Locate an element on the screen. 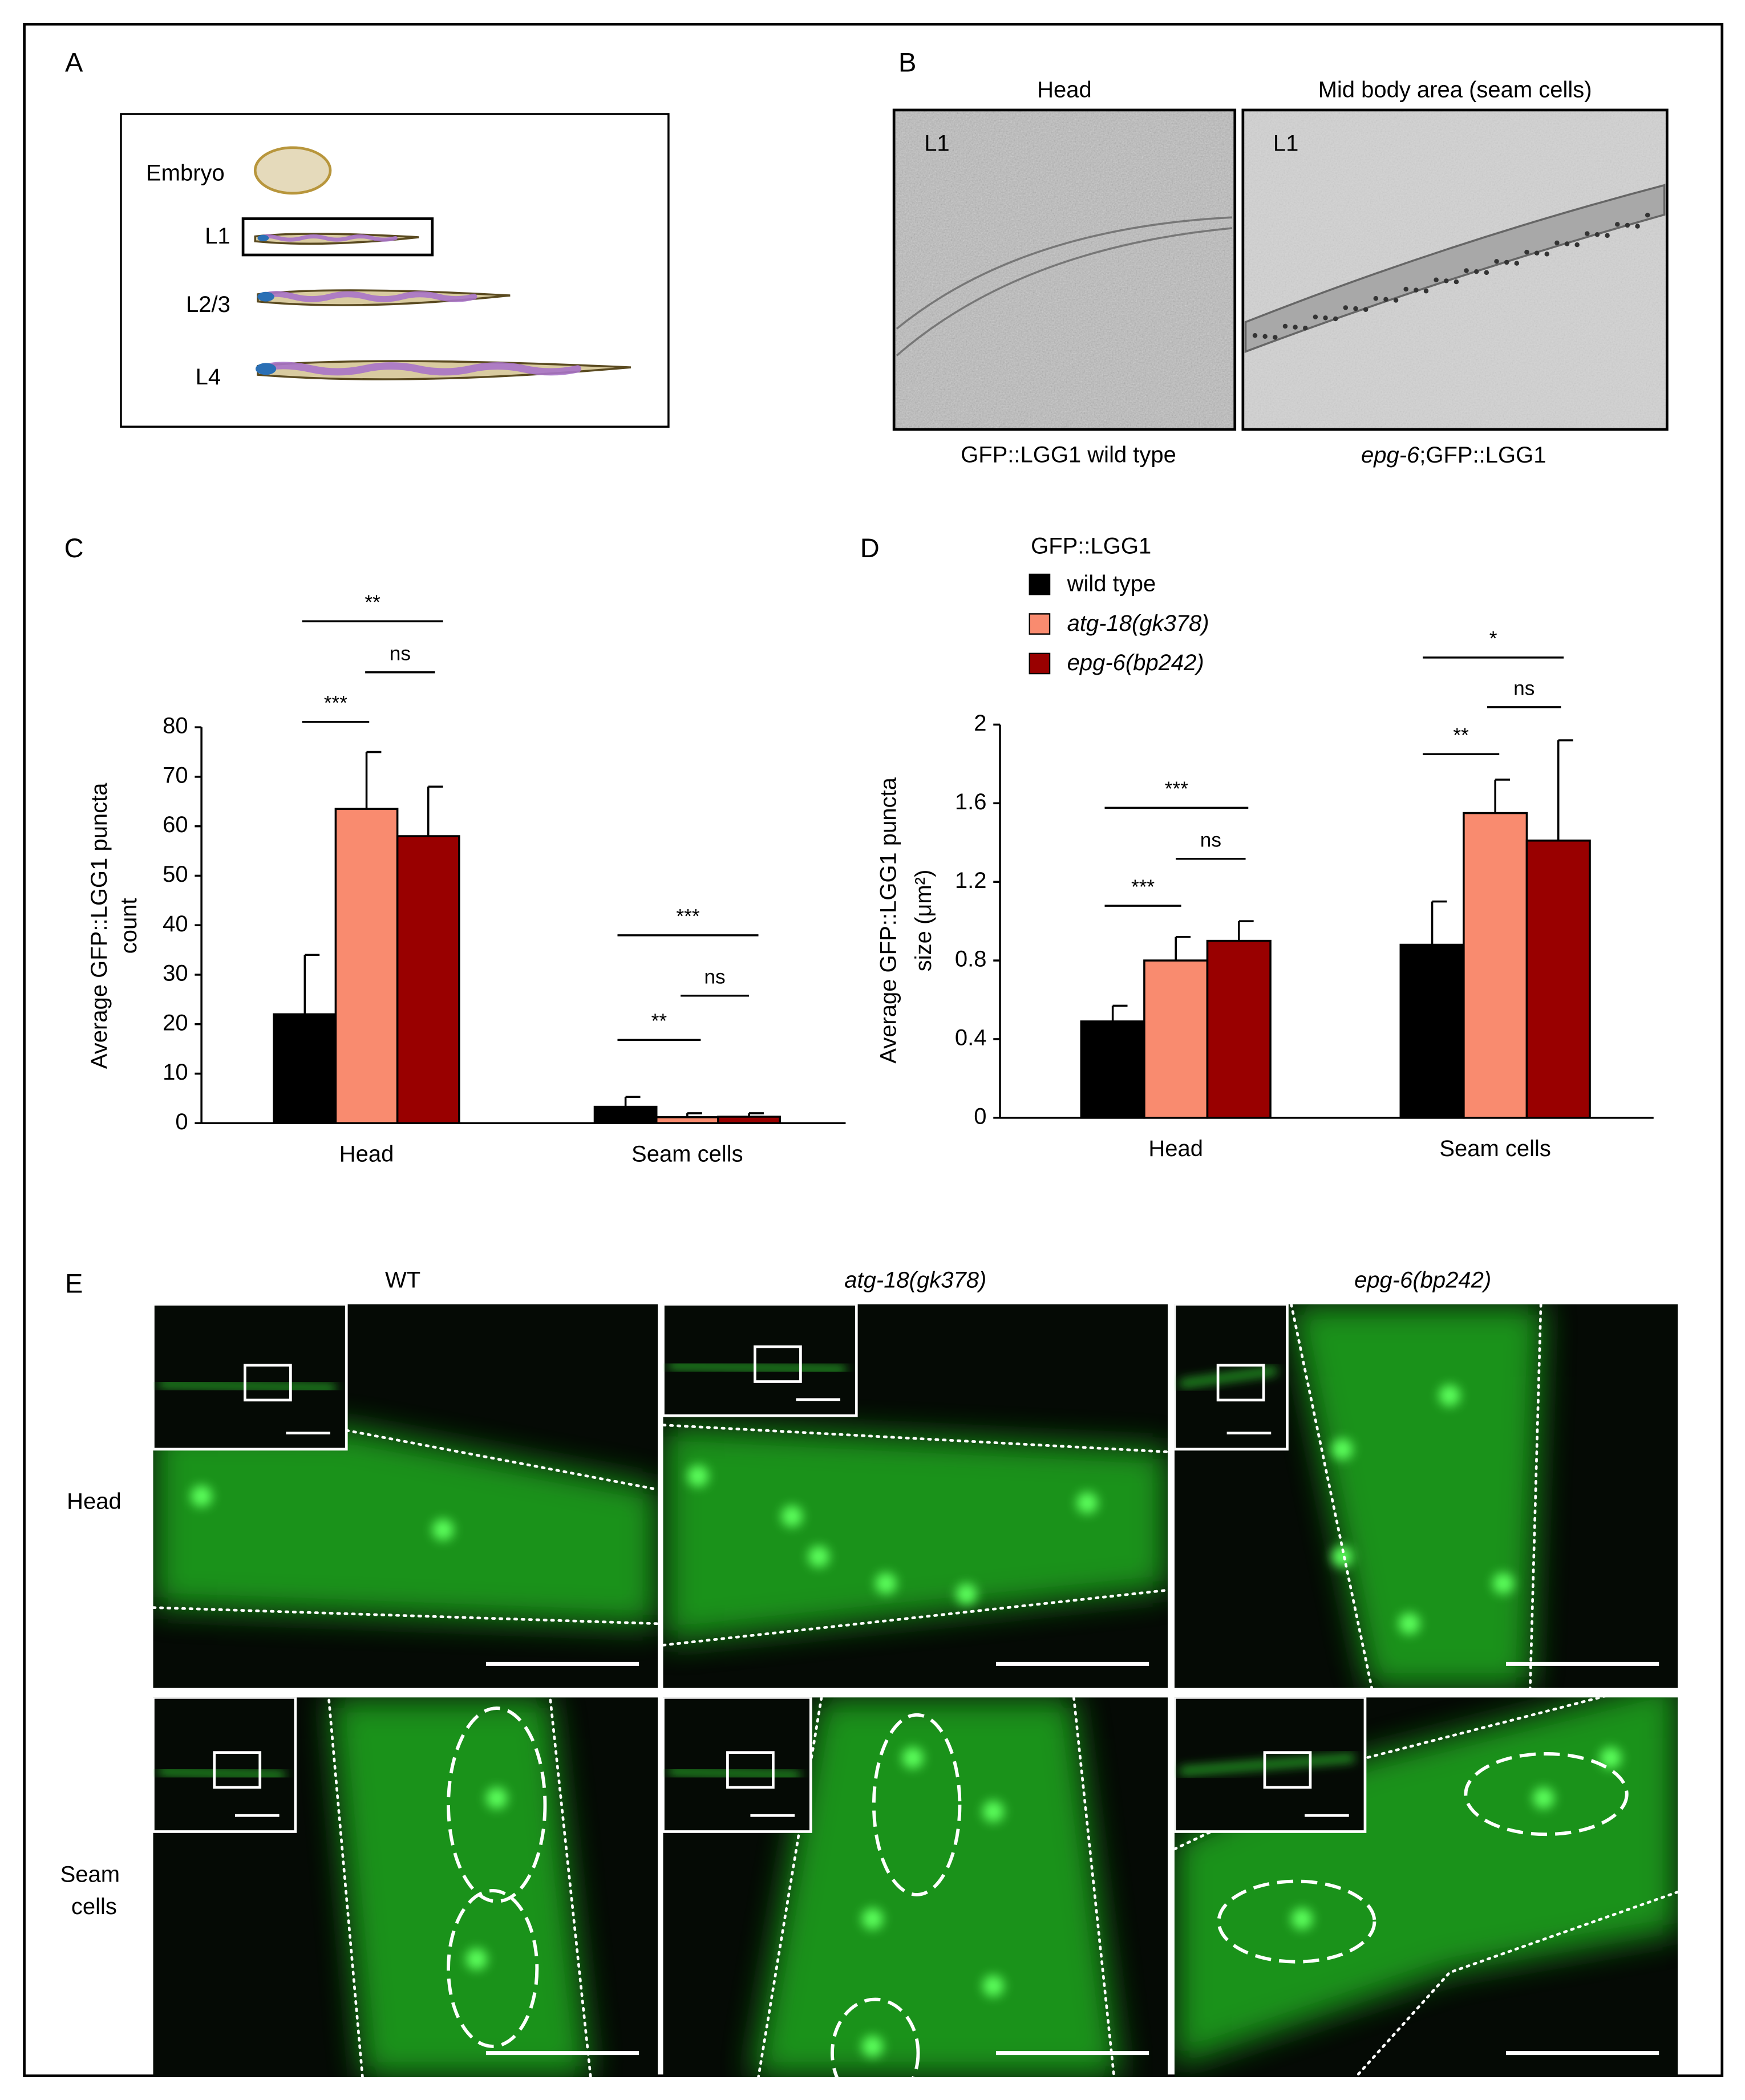  image-caption: epg-6;GFP::LGG1 is located at coordinates (1453, 454).